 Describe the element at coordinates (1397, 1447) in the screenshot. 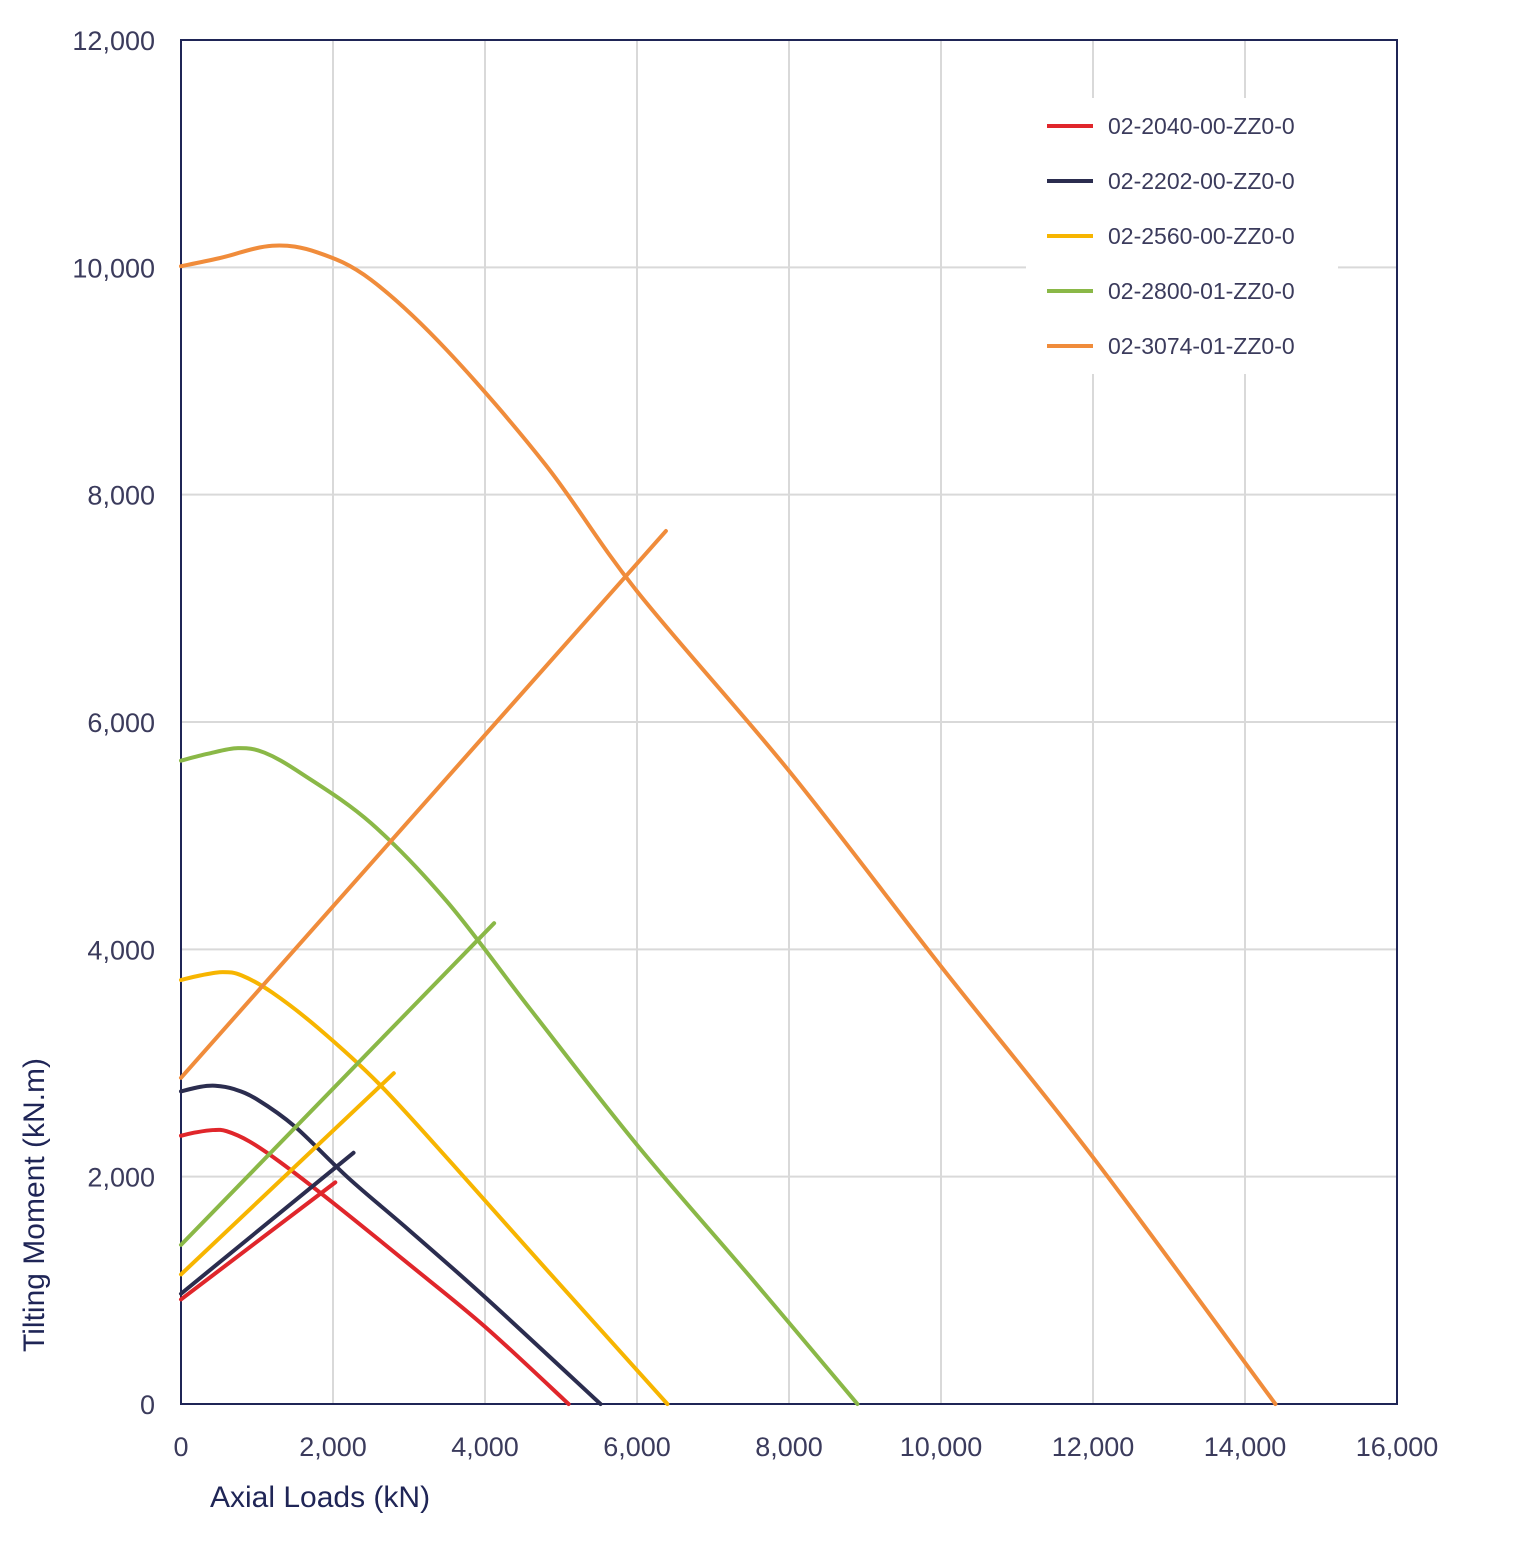

I see `x-tick-label: 16,000` at that location.